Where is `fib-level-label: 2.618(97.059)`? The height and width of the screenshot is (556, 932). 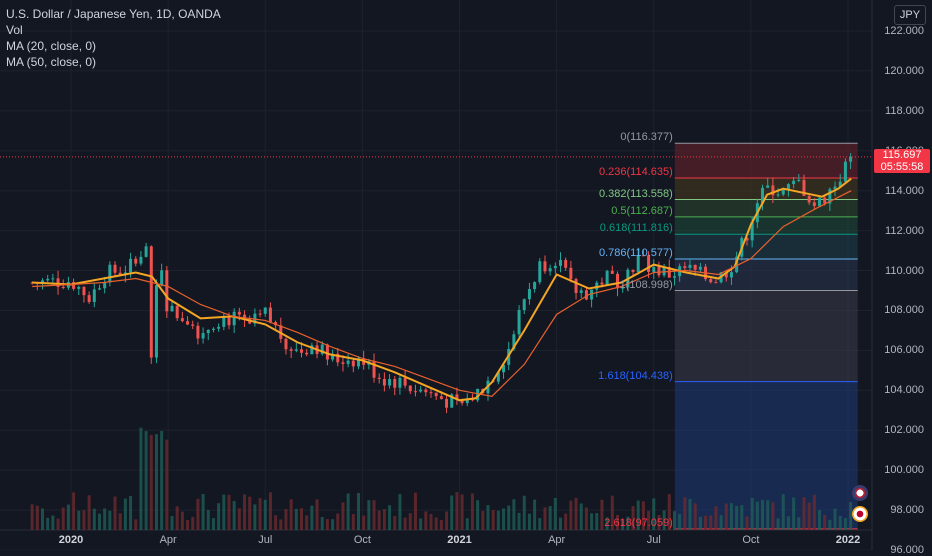
fib-level-label: 2.618(97.059) is located at coordinates (638, 522).